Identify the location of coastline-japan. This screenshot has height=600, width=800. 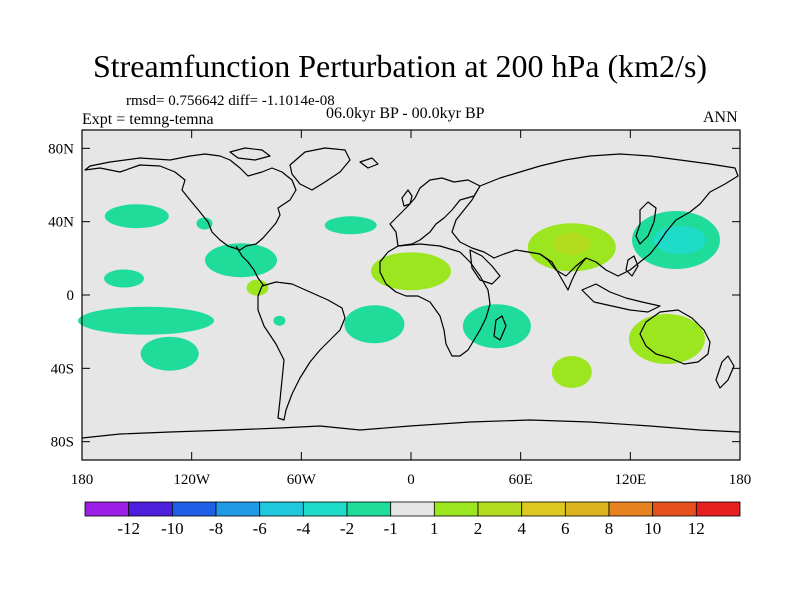
(646, 223).